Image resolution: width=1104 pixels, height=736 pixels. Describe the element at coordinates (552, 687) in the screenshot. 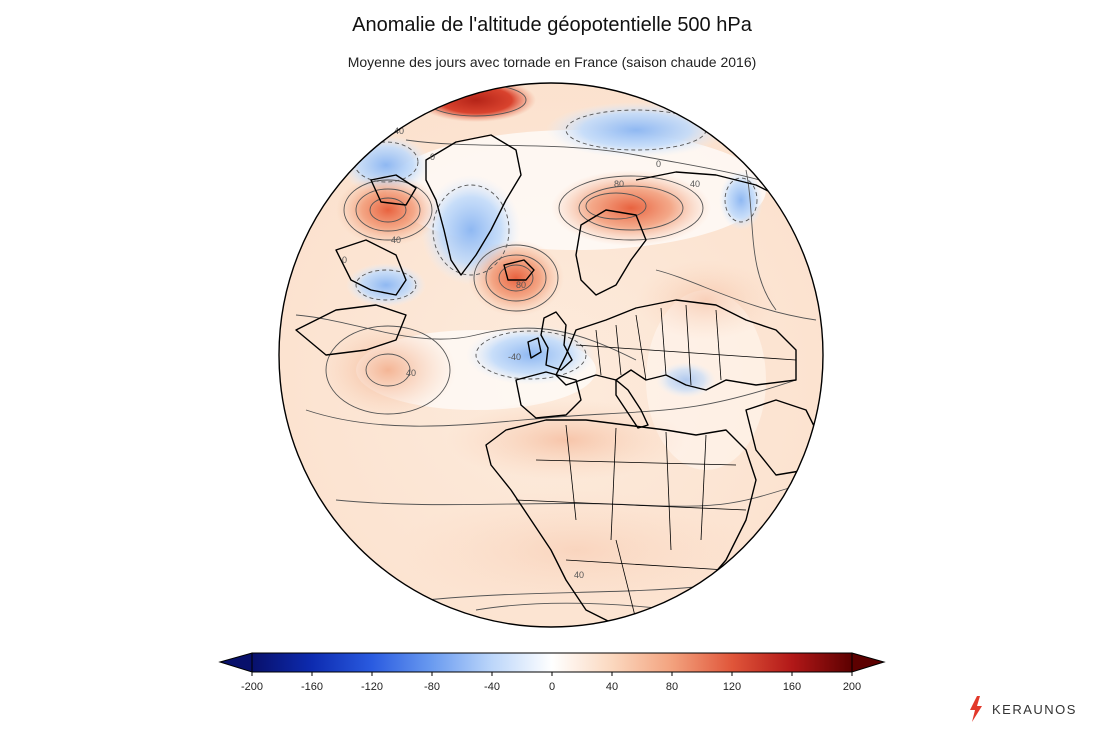

I see `colorbar-tick-label: 0` at that location.